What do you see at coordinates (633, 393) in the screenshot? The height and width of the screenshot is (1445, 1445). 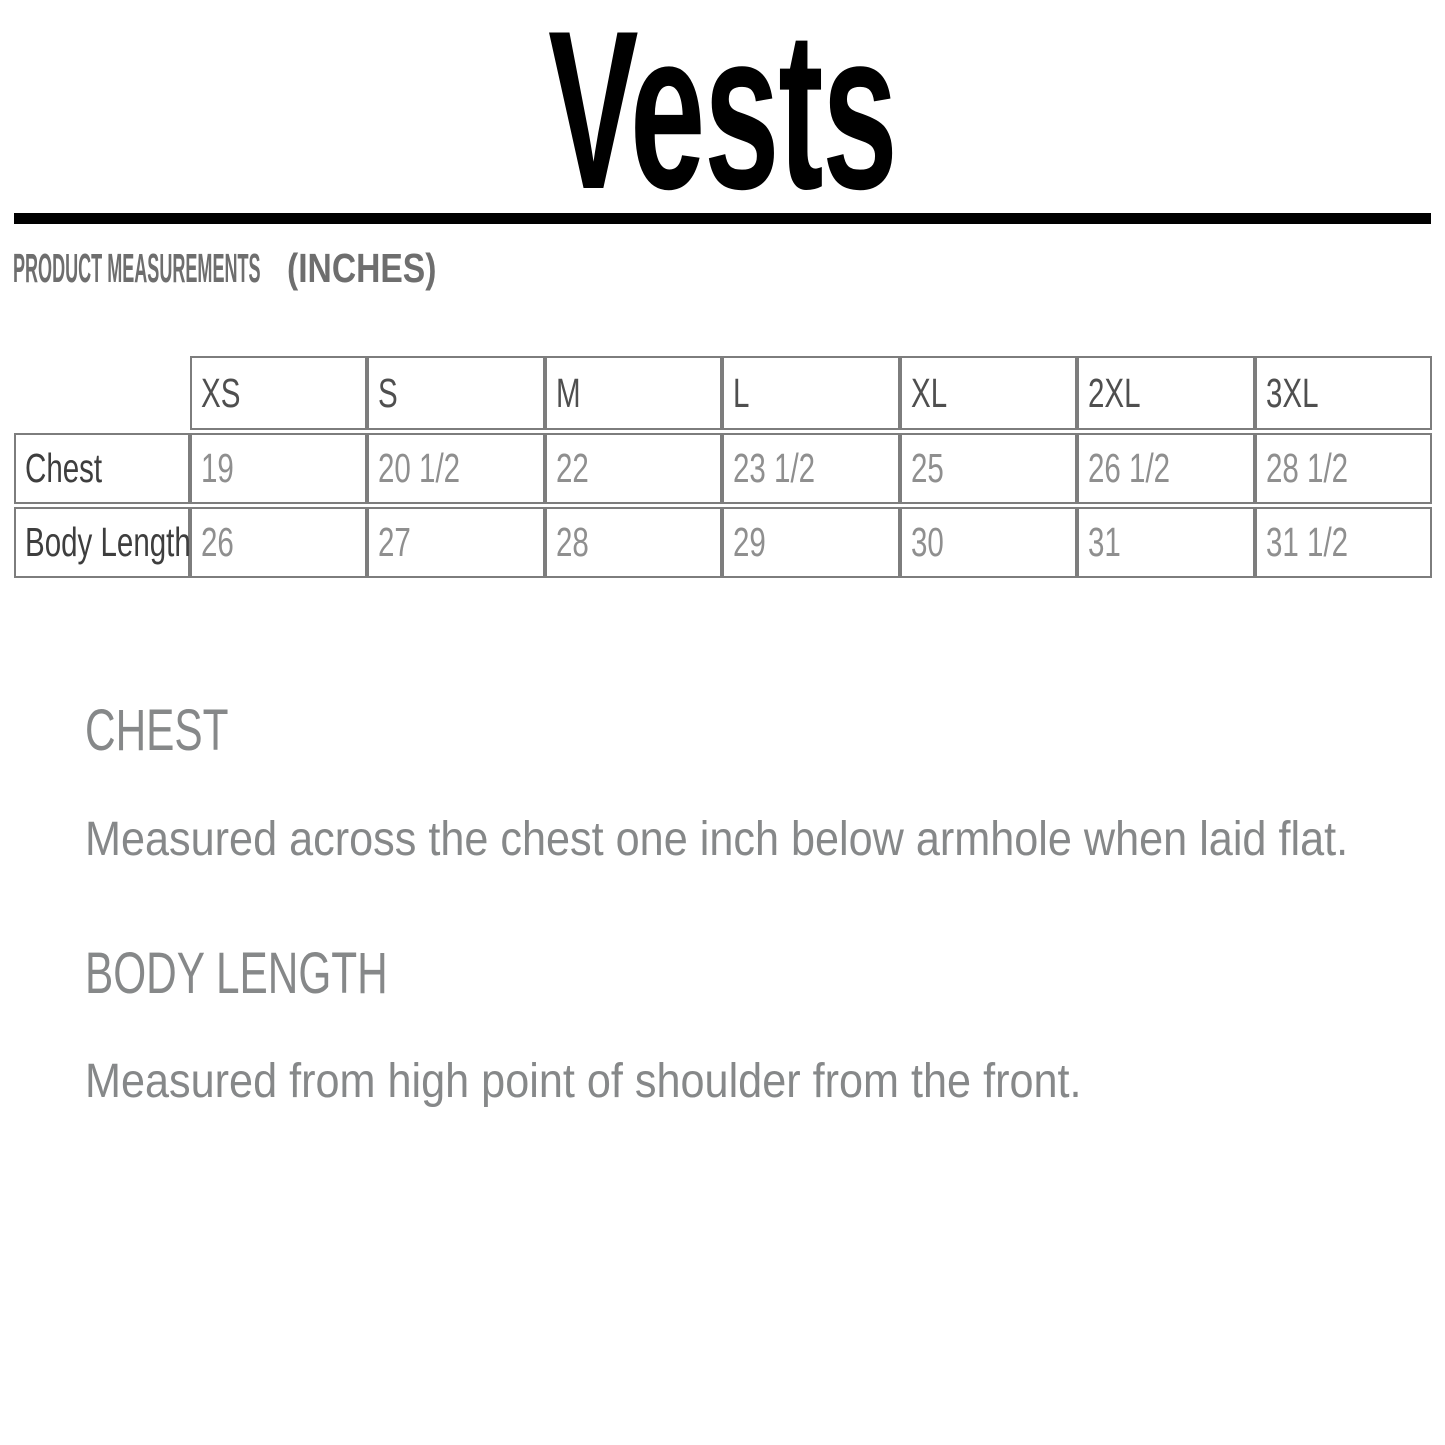 I see `column-header-m: M` at bounding box center [633, 393].